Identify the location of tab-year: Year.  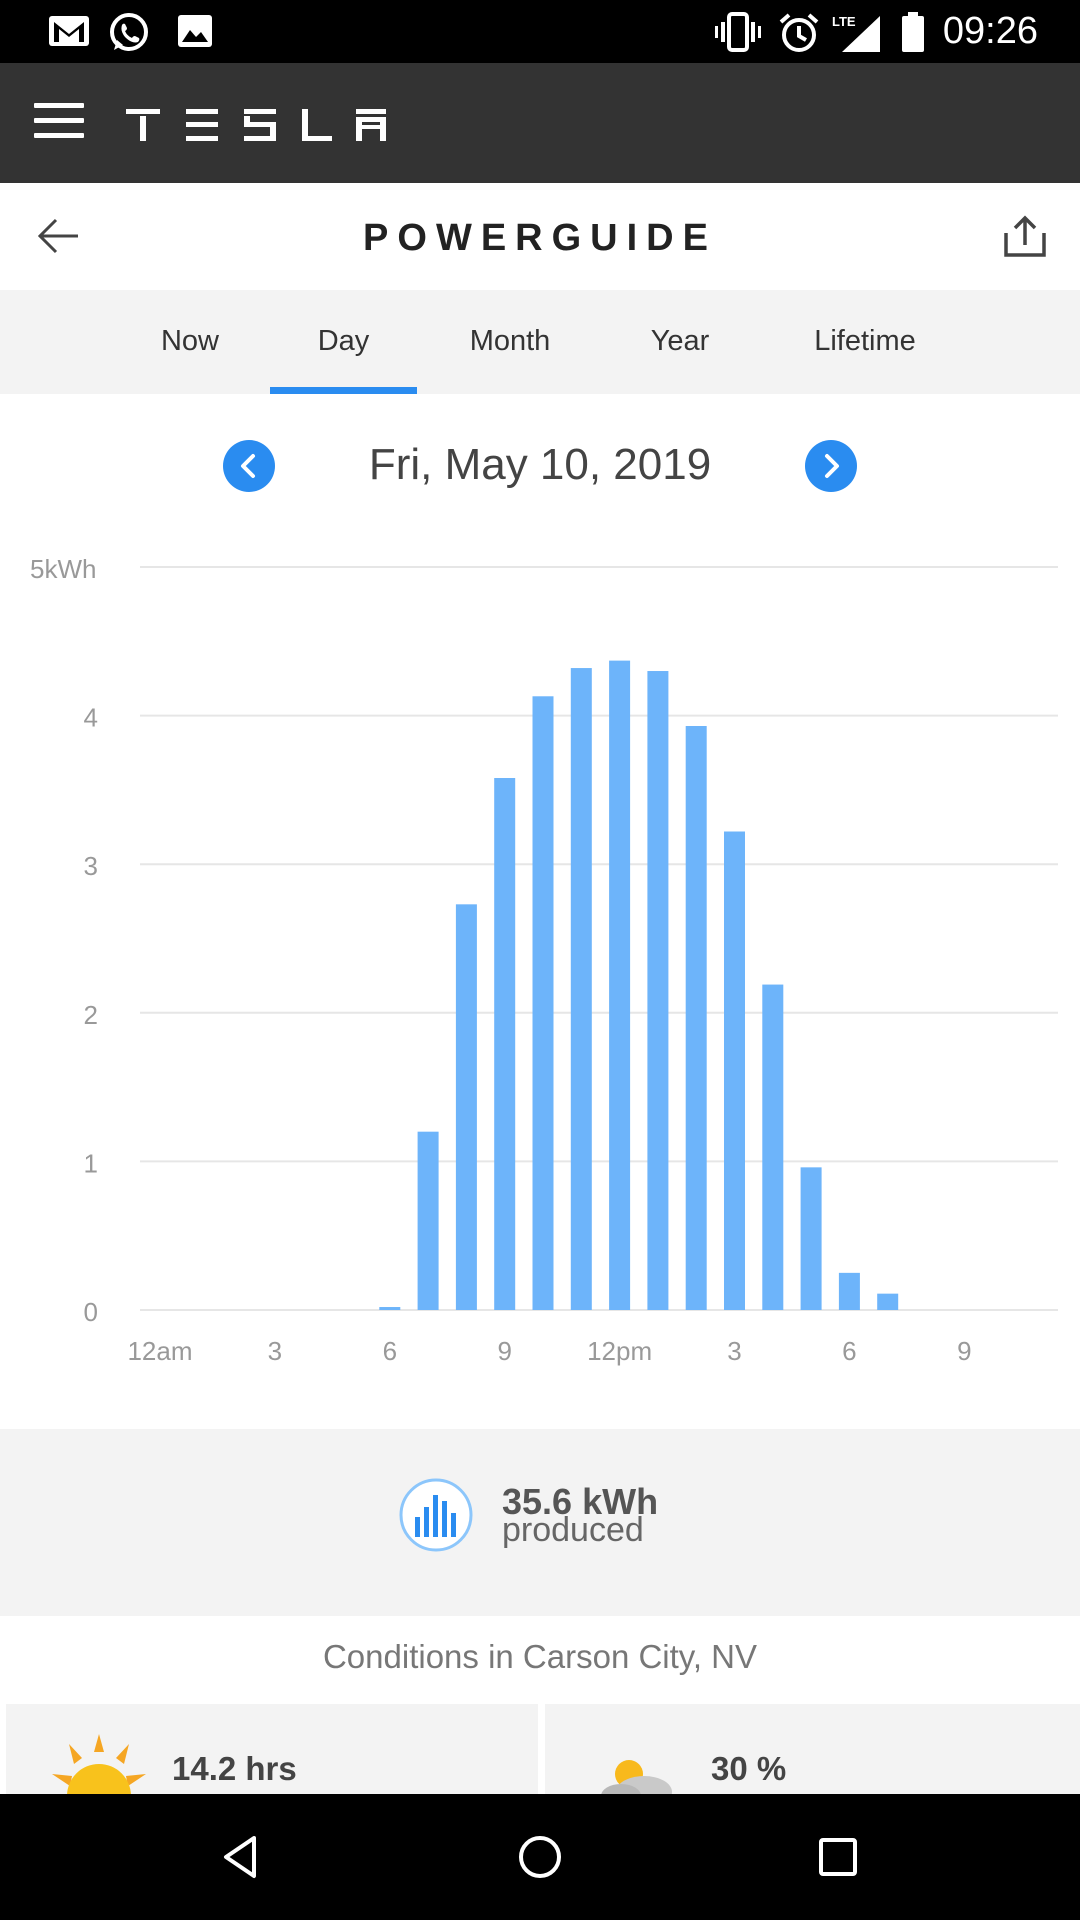
(680, 342).